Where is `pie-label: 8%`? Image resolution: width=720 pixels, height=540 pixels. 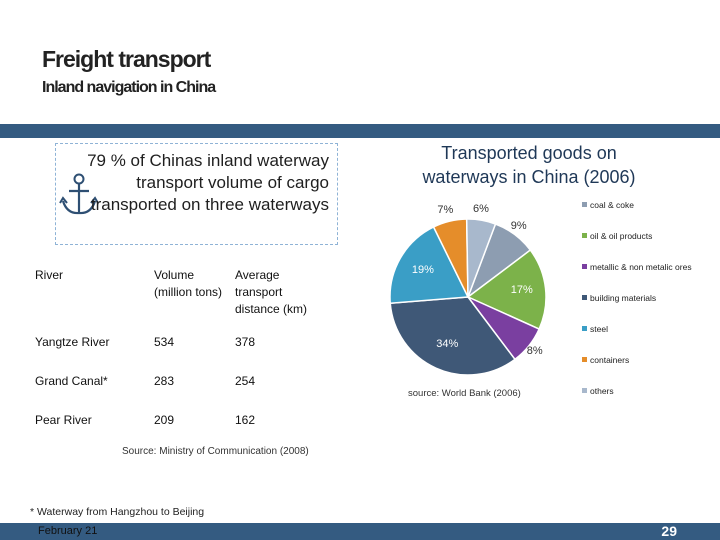
pie-label: 8% is located at coordinates (534, 350).